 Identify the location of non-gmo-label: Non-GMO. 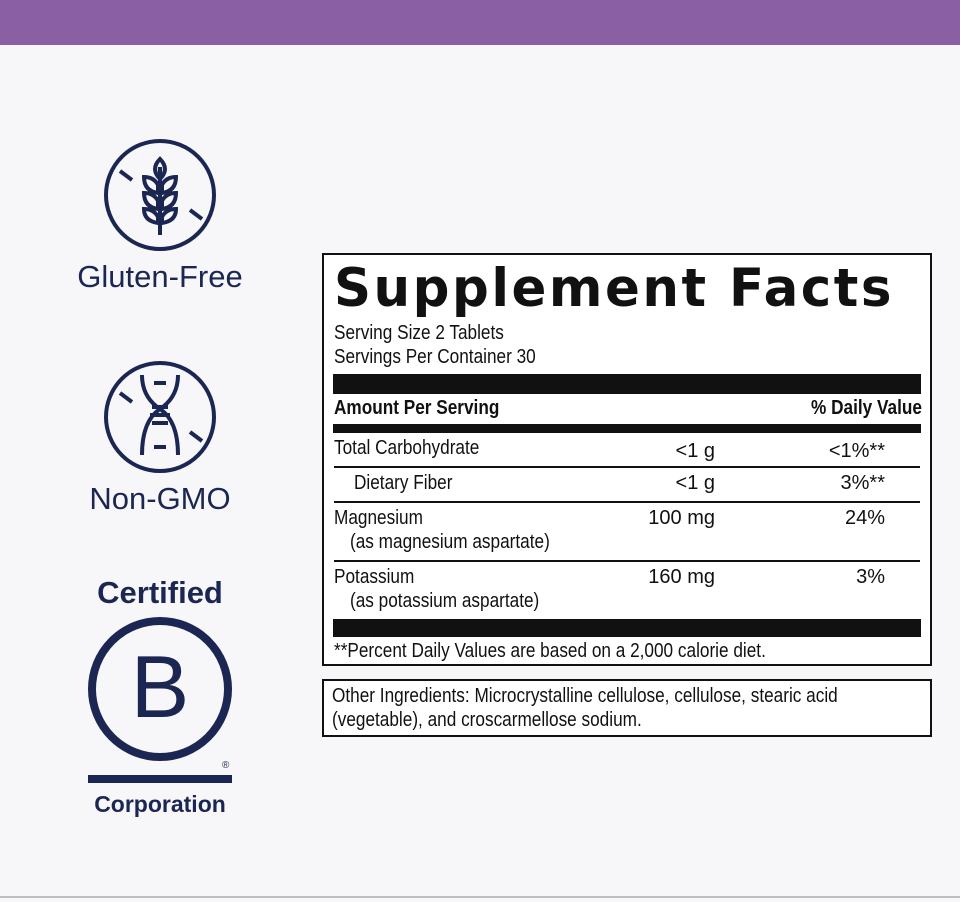
(160, 498).